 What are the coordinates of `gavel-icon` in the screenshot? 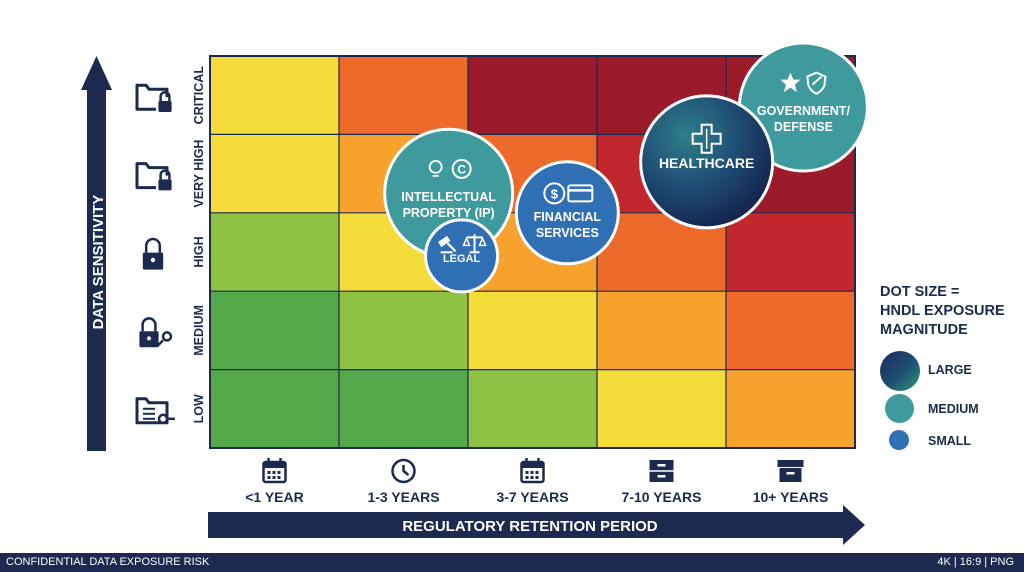 It's located at (447, 244).